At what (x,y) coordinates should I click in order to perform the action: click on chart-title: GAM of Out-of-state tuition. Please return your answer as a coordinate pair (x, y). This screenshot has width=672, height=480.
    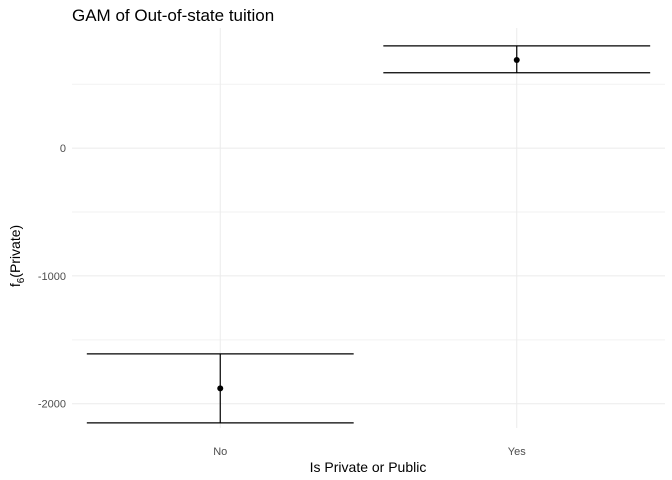
    Looking at the image, I should click on (173, 15).